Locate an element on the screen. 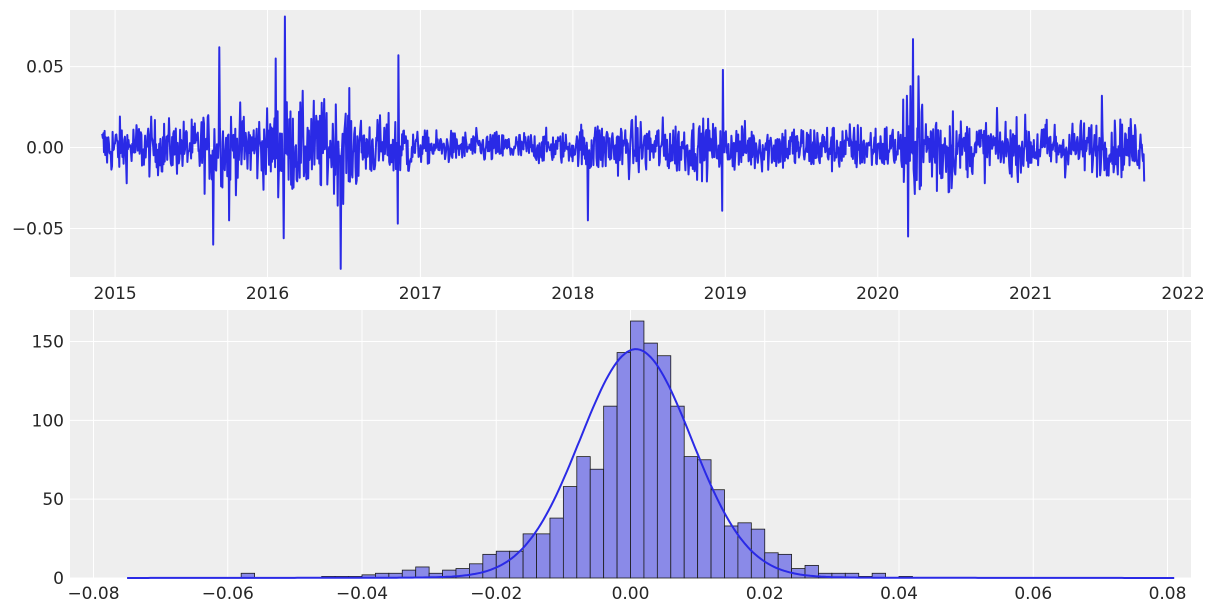 Image resolution: width=1211 pixels, height=611 pixels. bottom-x-tick-labels: −0.08 −0.06 −0.04 −0.02 0.00 0.02 0.04 0.06 0.08 is located at coordinates (626, 594).